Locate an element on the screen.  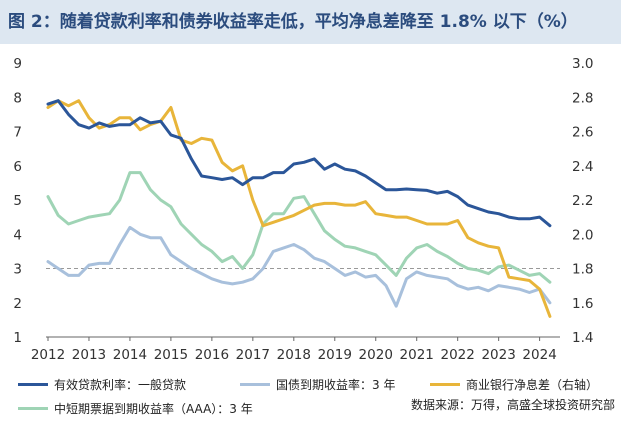
x-tick-label: 2021 is located at coordinates (417, 355).